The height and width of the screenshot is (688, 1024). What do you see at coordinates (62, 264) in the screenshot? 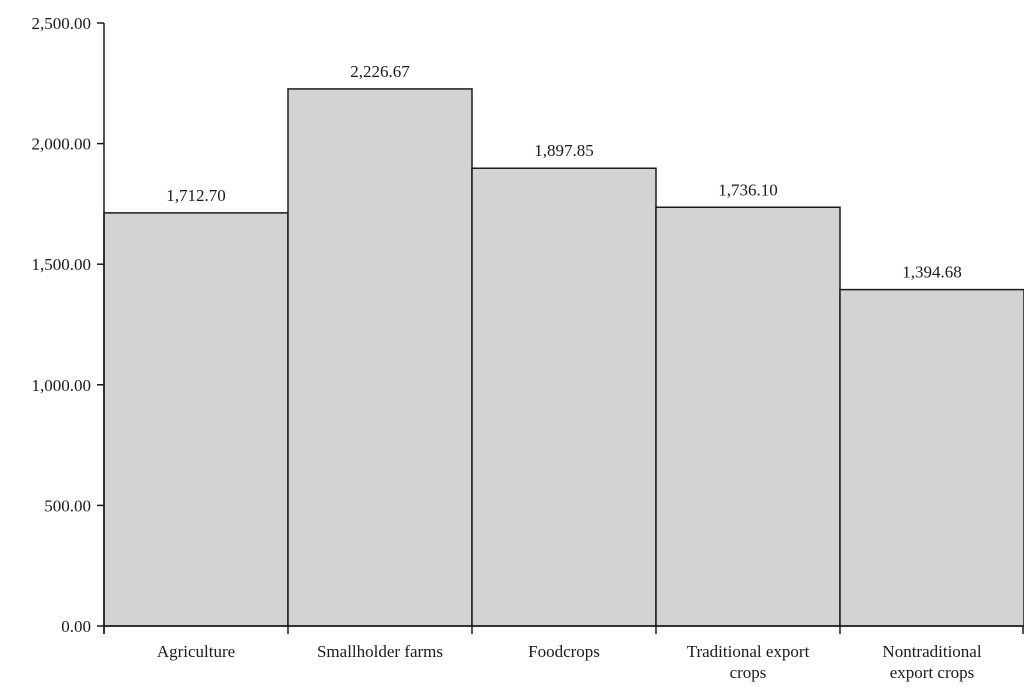
I see `y-tick-label: 1,500.00` at bounding box center [62, 264].